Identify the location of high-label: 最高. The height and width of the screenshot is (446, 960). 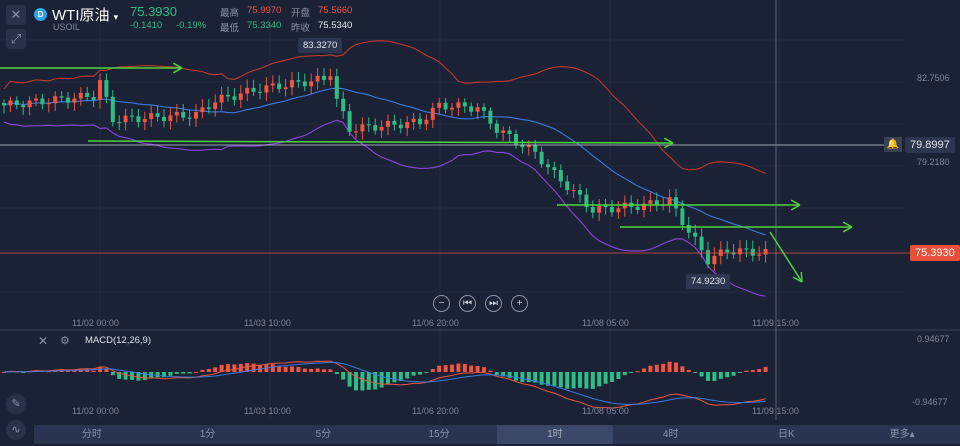
(230, 13).